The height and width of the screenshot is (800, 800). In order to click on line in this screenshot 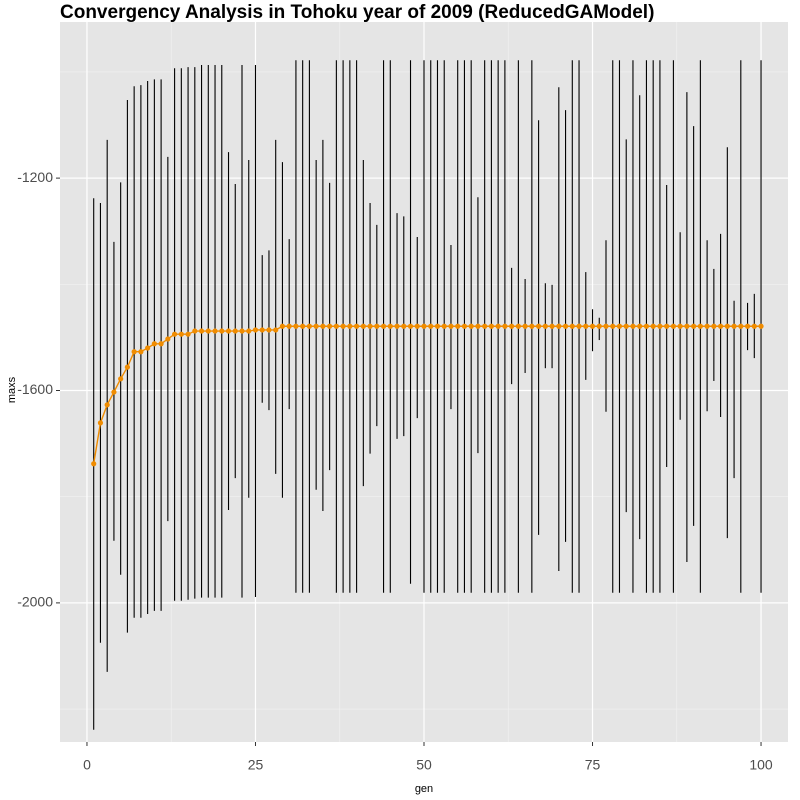, I will do `click(427, 394)`.